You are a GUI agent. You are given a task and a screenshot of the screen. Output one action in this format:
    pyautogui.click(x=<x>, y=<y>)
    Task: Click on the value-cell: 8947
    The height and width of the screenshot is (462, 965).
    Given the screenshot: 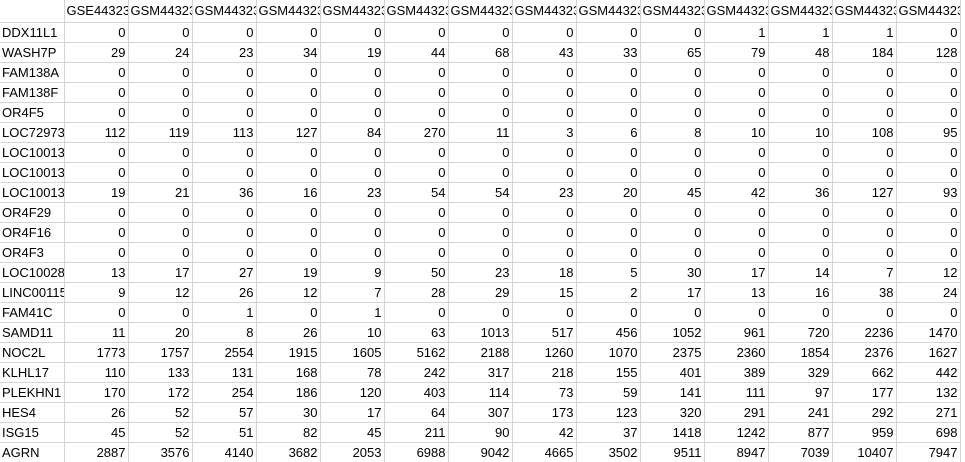 What is the action you would take?
    pyautogui.click(x=736, y=452)
    